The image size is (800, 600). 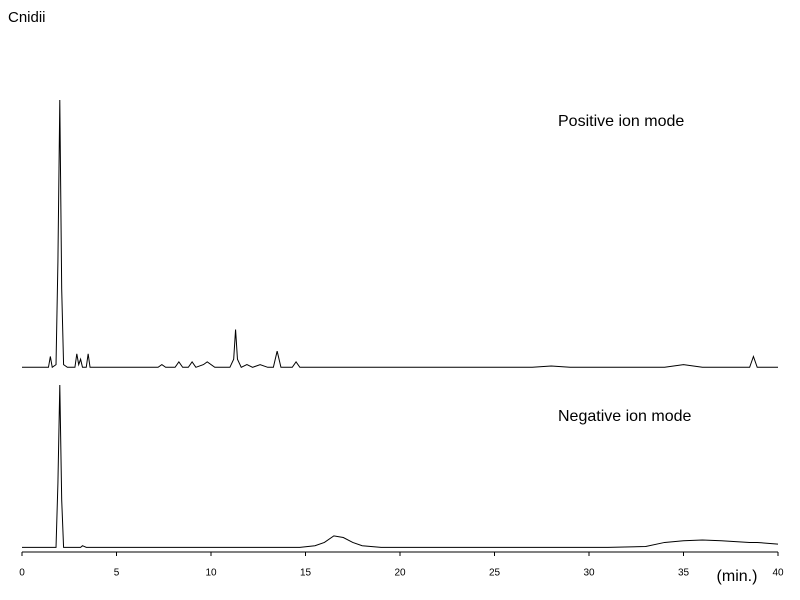 I want to click on x-tick-label: 20, so click(x=400, y=573).